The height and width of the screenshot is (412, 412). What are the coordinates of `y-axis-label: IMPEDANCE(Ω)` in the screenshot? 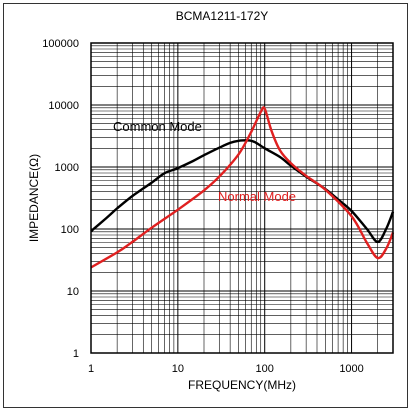 It's located at (34, 198).